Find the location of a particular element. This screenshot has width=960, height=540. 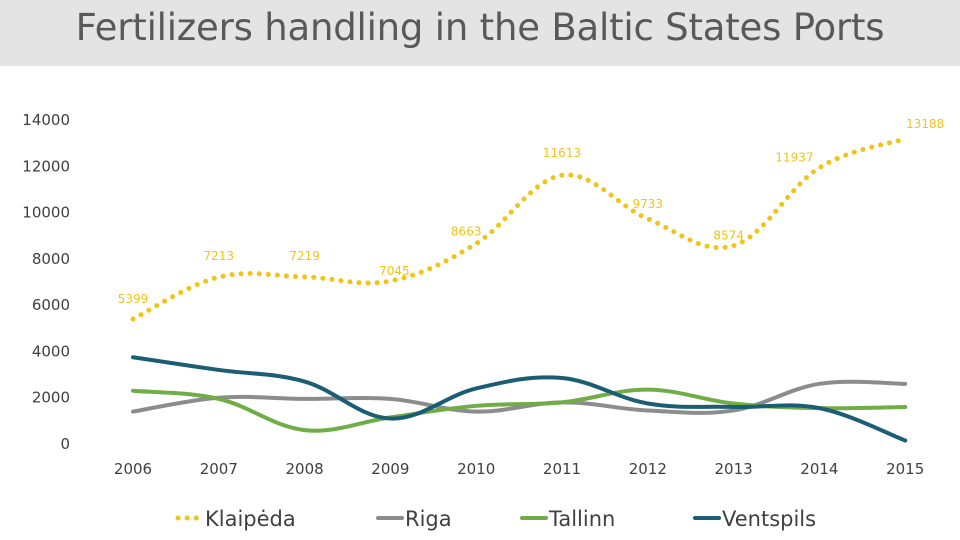

data-label: 8574 is located at coordinates (728, 236).